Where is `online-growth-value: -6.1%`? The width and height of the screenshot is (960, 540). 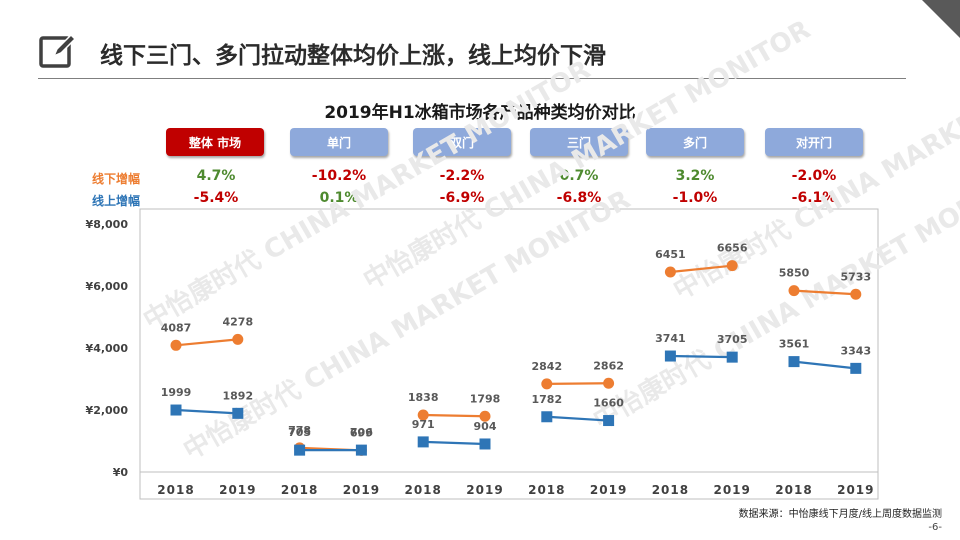 online-growth-value: -6.1% is located at coordinates (814, 198).